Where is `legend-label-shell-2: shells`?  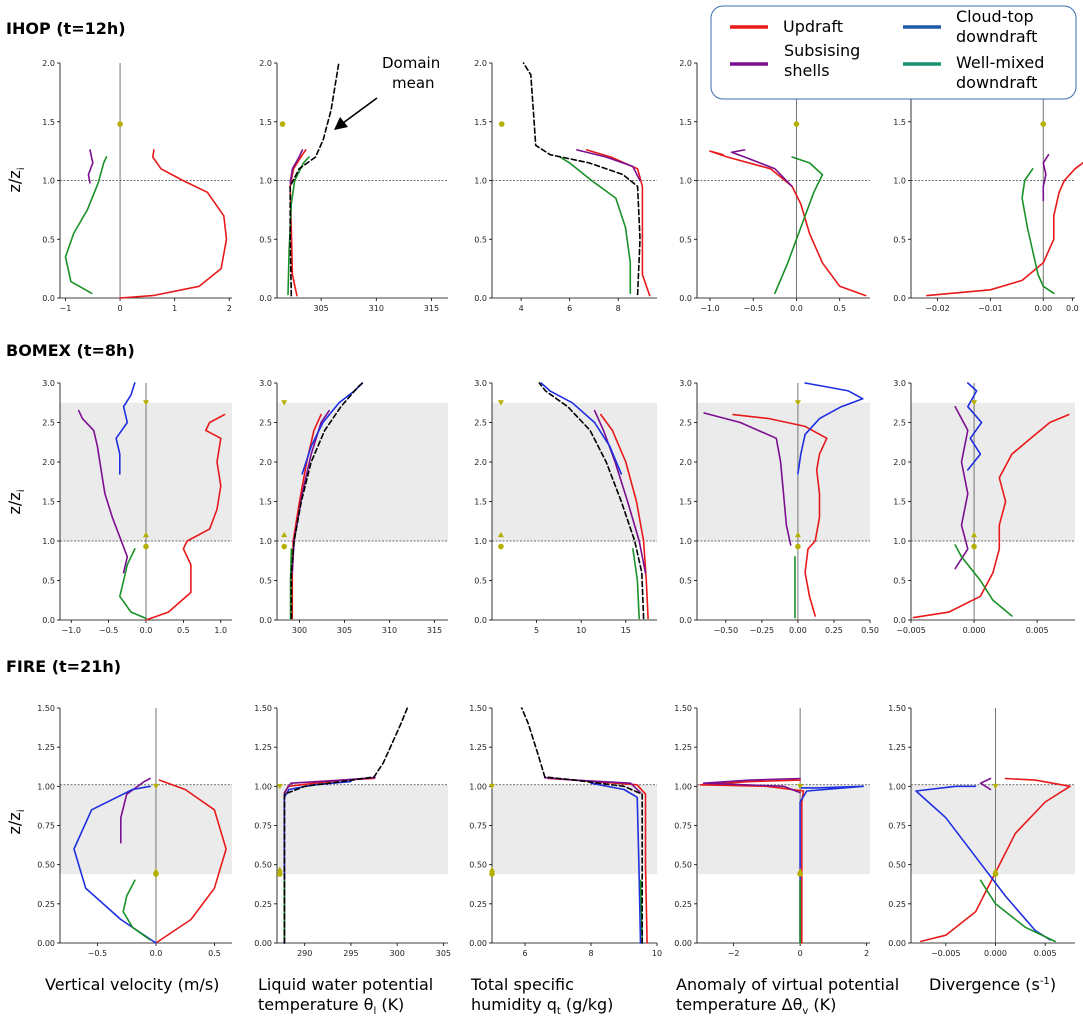
legend-label-shell-2: shells is located at coordinates (807, 70).